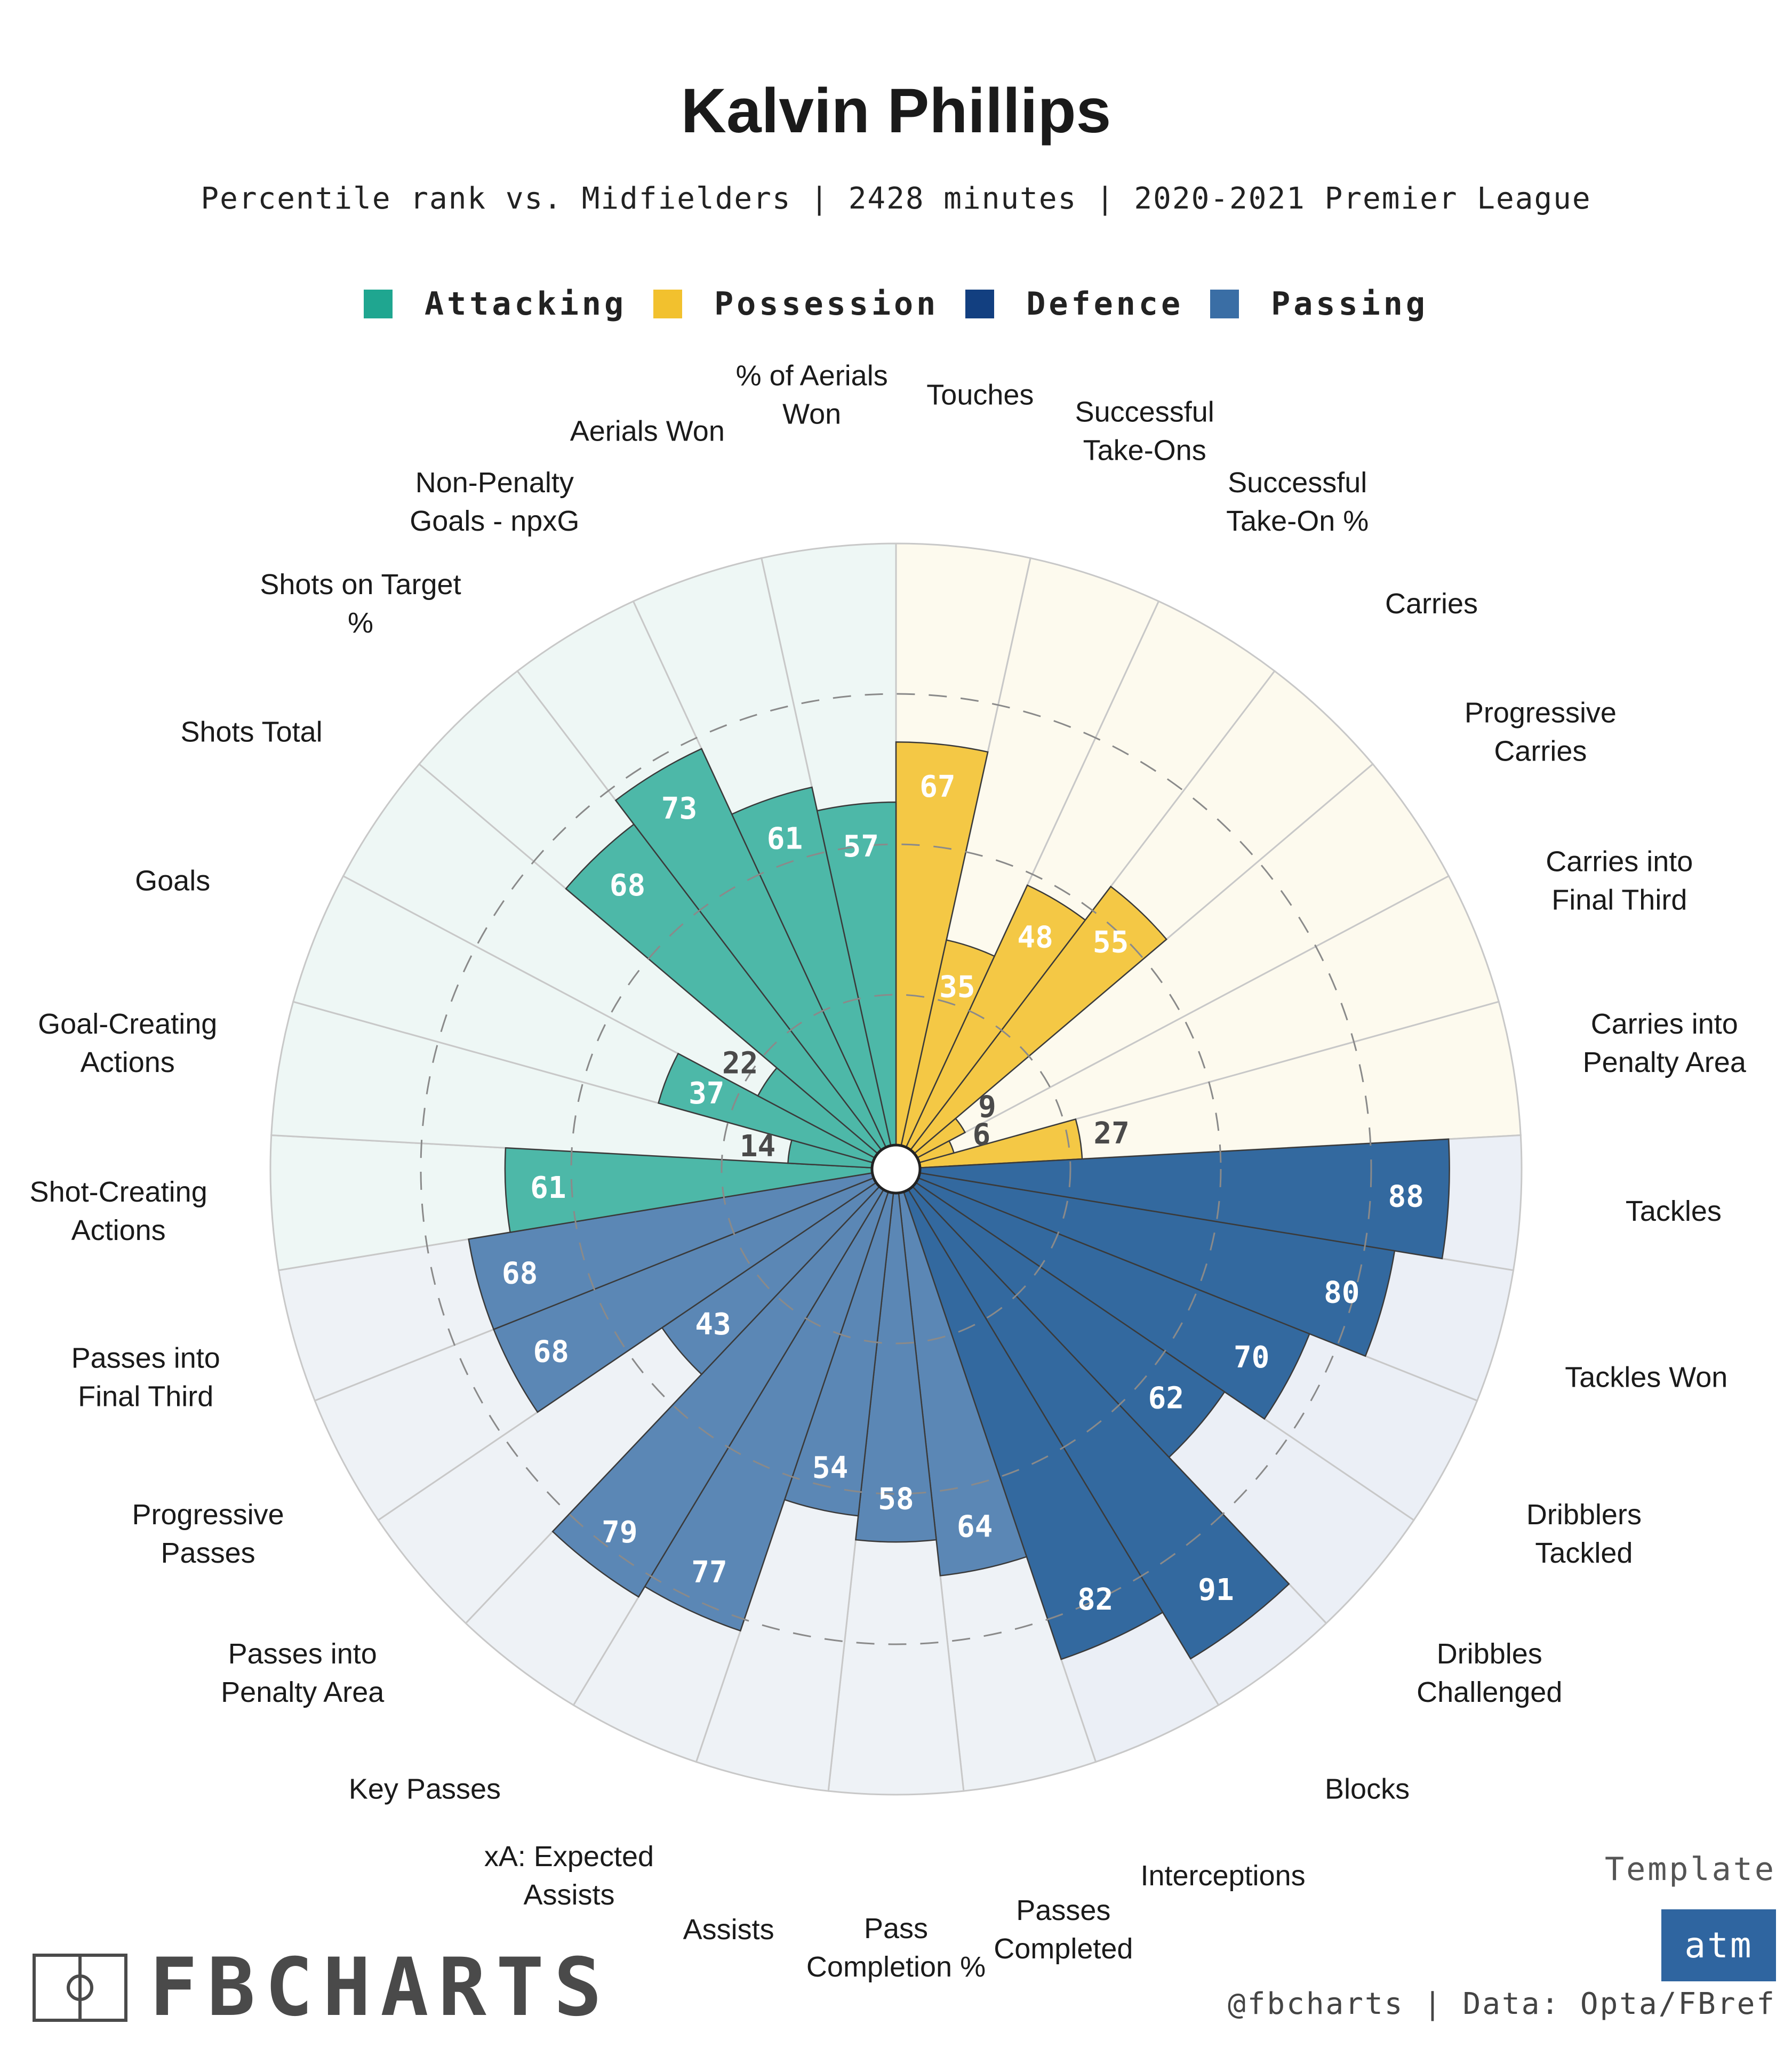 Image resolution: width=1792 pixels, height=2048 pixels. I want to click on axis-label-aerials-won: Aerials Won, so click(647, 431).